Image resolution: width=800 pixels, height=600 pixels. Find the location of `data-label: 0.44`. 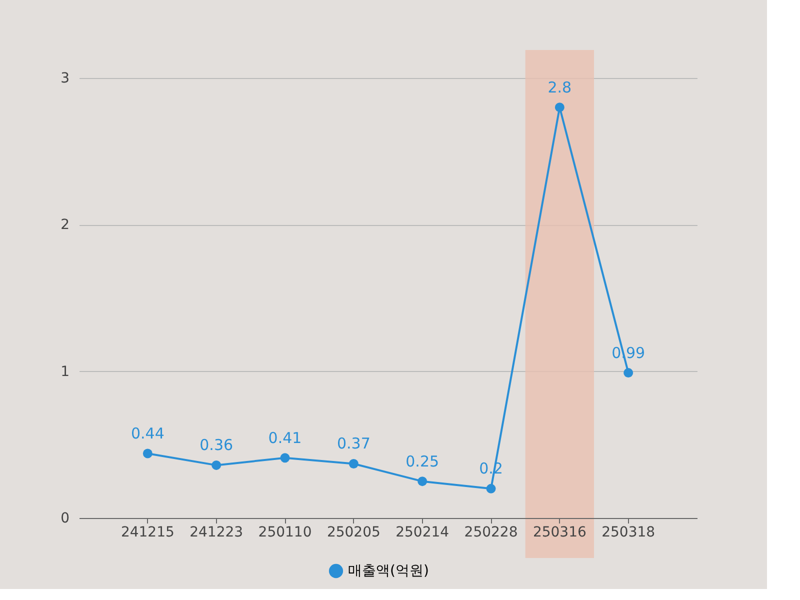

data-label: 0.44 is located at coordinates (147, 433).